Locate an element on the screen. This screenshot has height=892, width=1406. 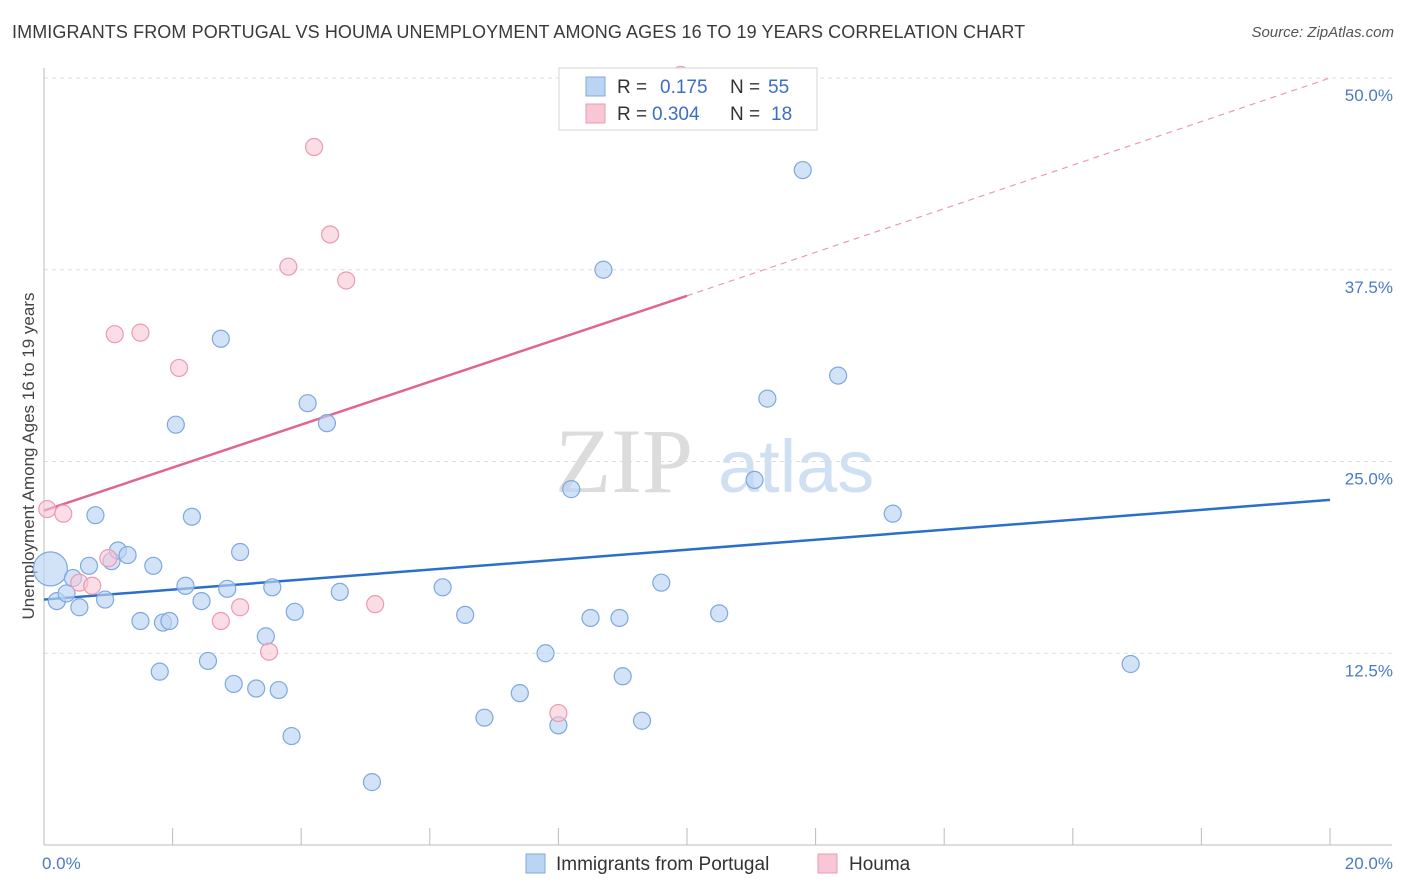
x-tick-marks is located at coordinates (687, 836).